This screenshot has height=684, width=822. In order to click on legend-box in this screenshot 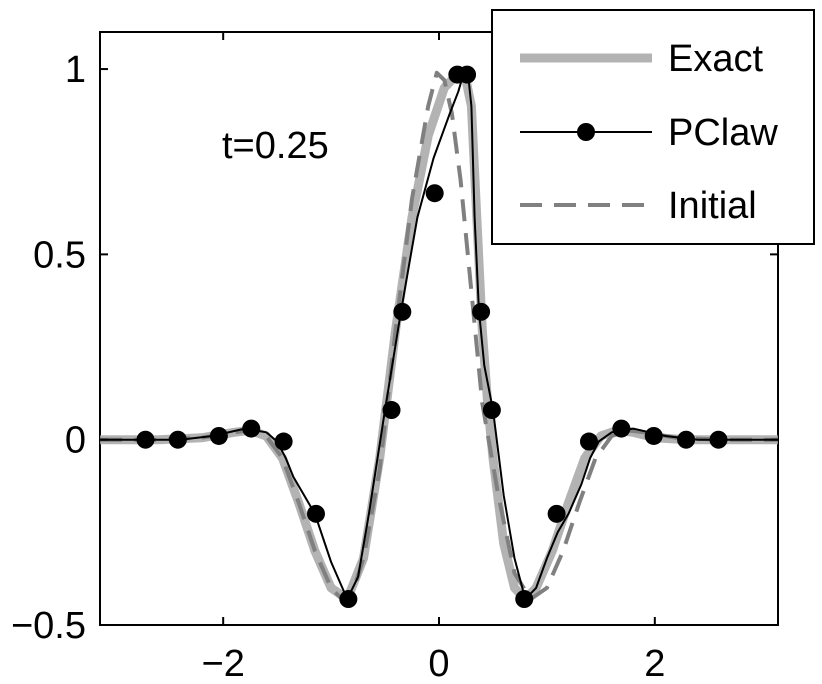, I will do `click(653, 127)`.